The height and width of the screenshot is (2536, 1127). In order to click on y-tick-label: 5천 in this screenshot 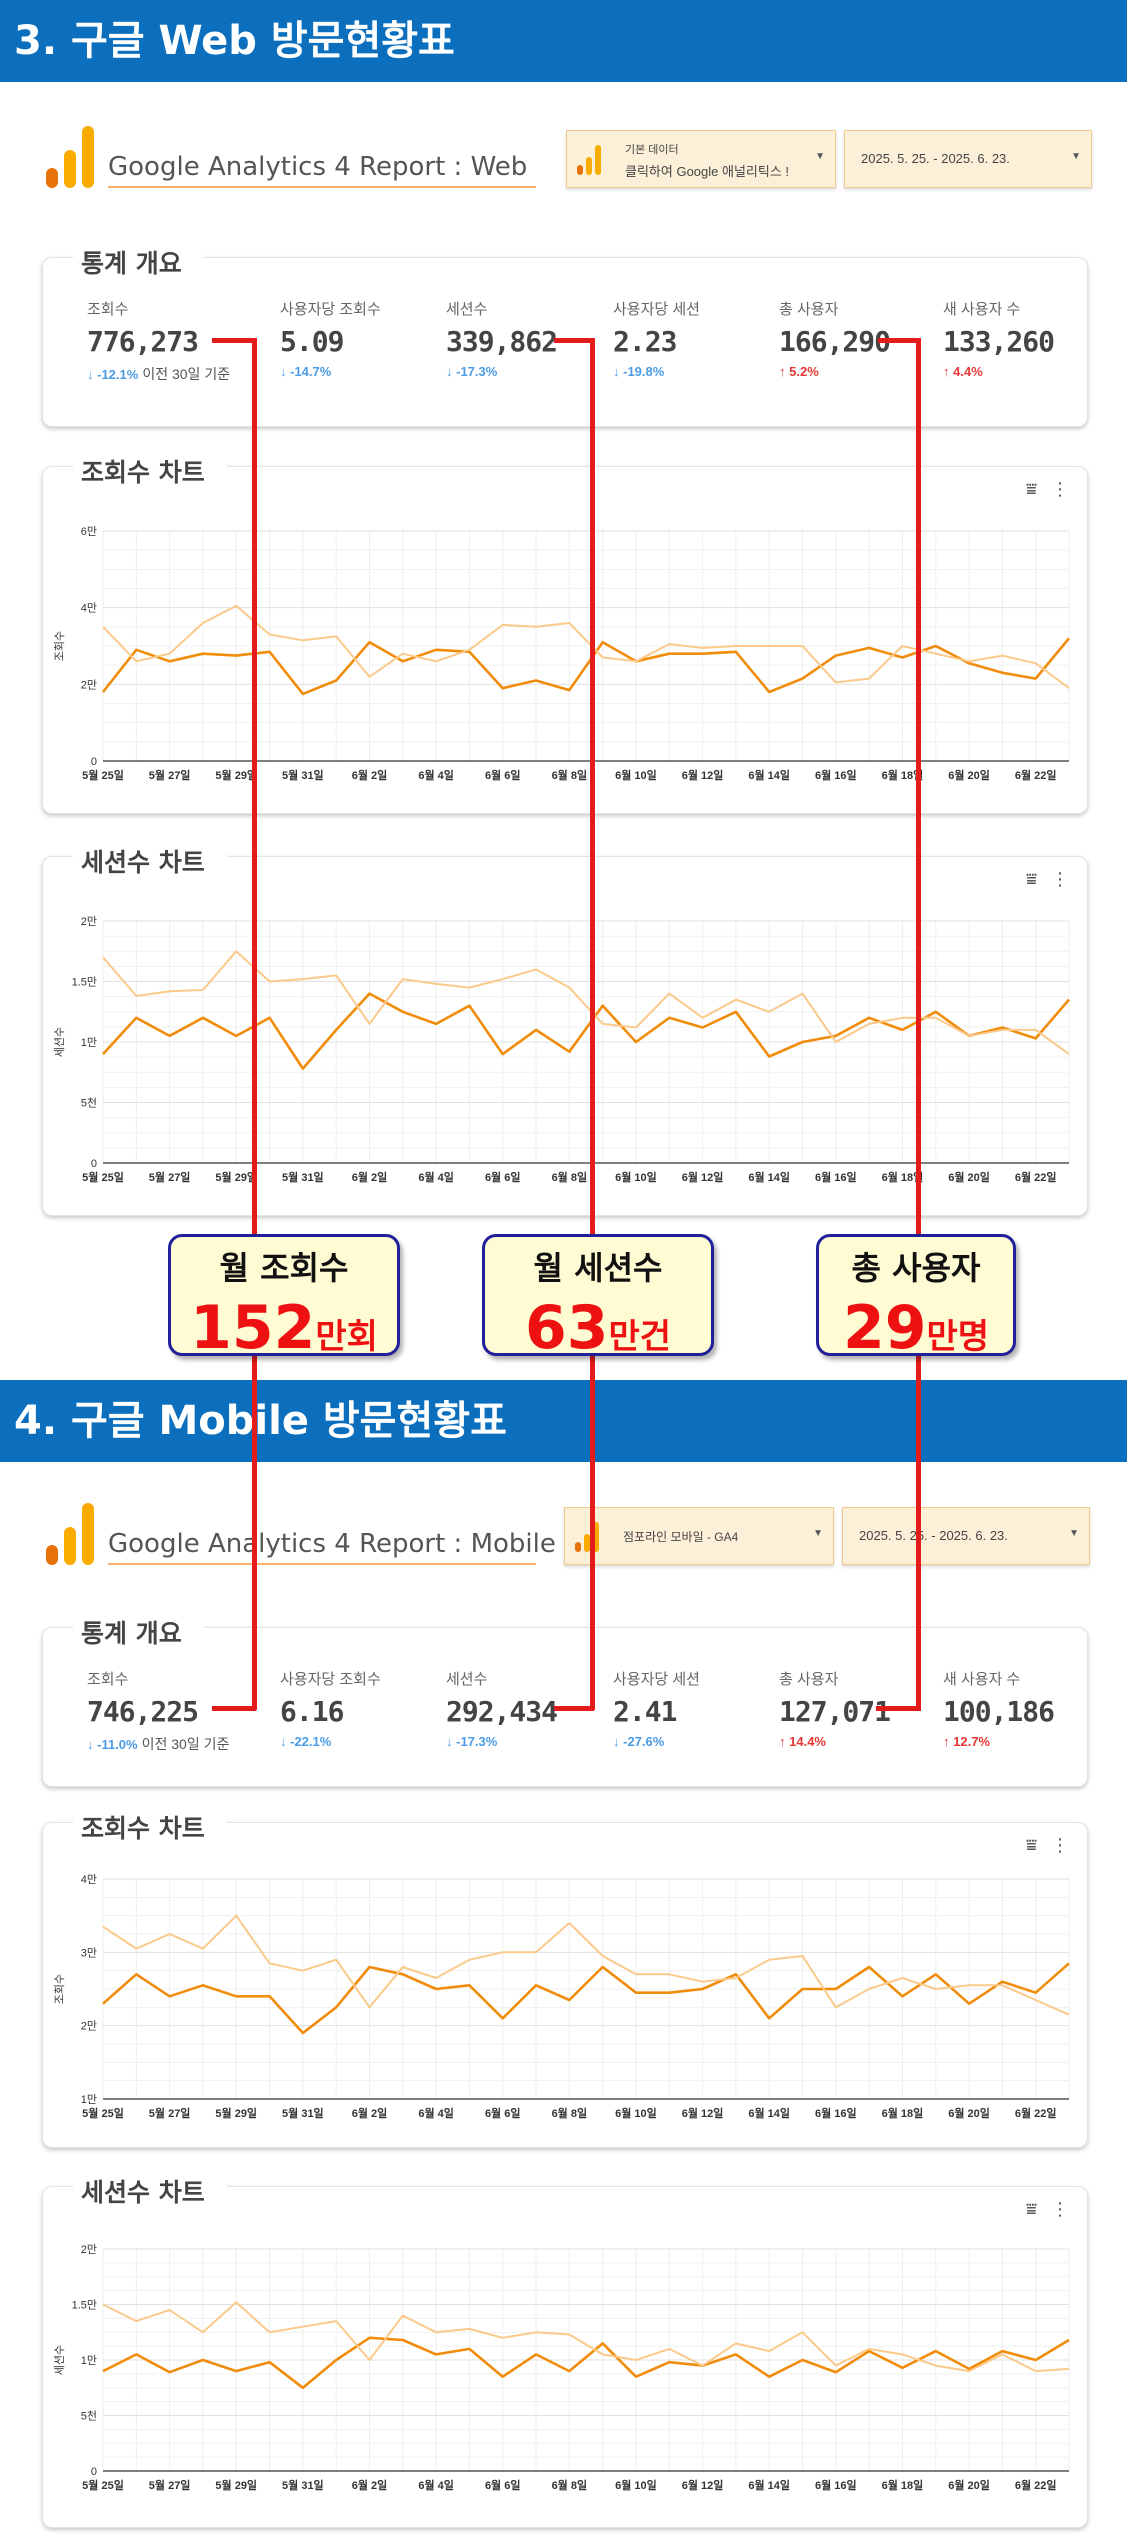, I will do `click(89, 1103)`.